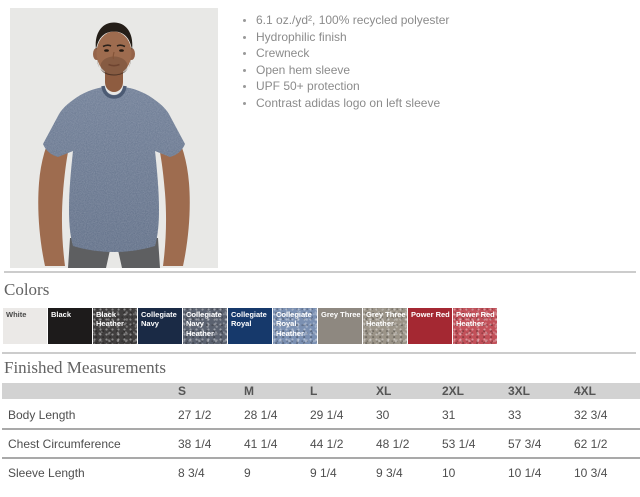 The image size is (640, 497). What do you see at coordinates (475, 414) in the screenshot?
I see `measurement-value: 31` at bounding box center [475, 414].